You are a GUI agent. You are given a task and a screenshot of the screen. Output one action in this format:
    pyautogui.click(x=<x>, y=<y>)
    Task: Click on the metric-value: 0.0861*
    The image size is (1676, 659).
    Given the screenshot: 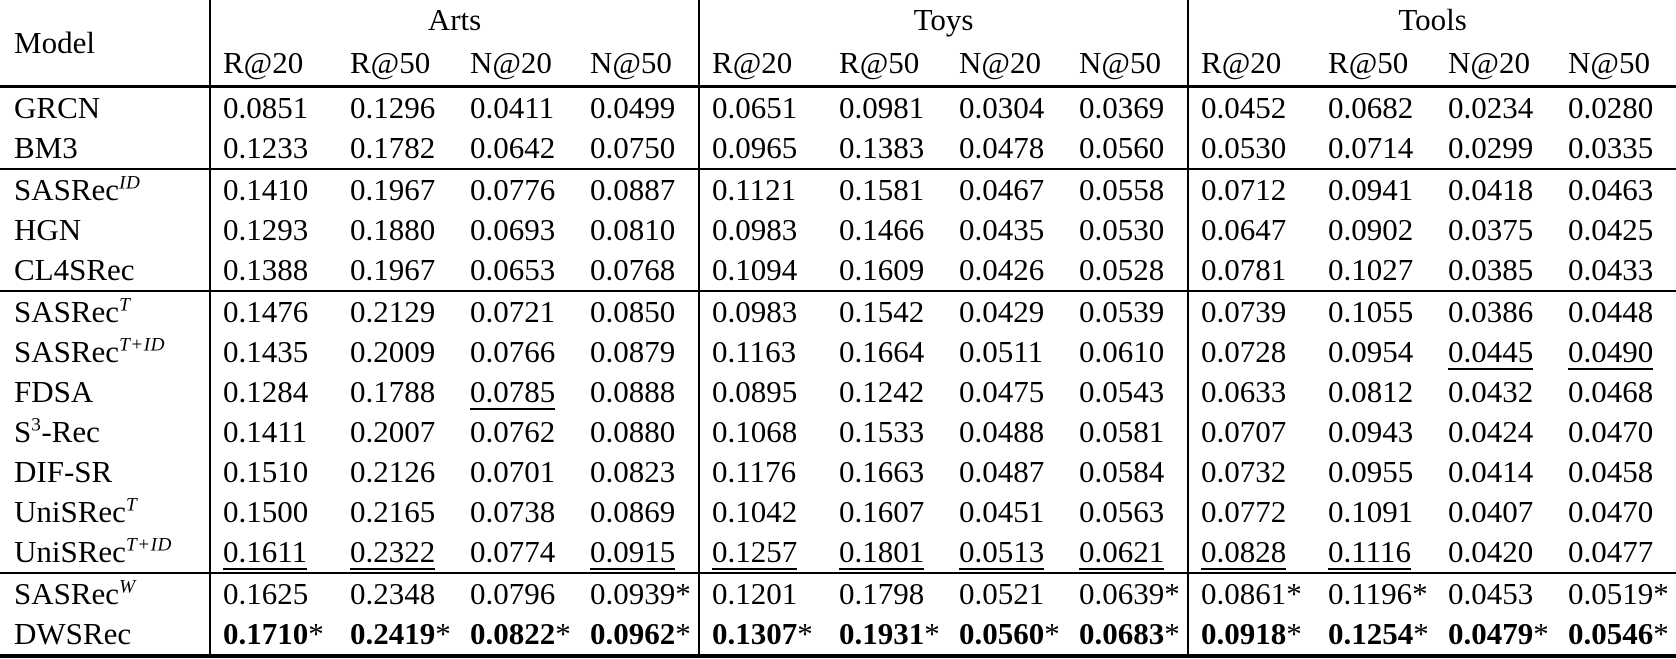 What is the action you would take?
    pyautogui.click(x=1252, y=593)
    